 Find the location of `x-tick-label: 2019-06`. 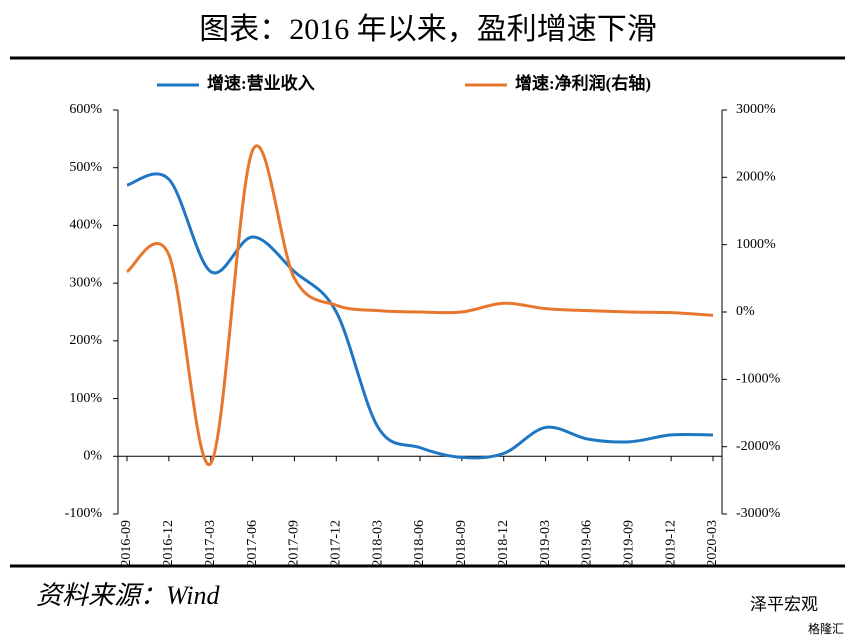

x-tick-label: 2019-06 is located at coordinates (587, 543).